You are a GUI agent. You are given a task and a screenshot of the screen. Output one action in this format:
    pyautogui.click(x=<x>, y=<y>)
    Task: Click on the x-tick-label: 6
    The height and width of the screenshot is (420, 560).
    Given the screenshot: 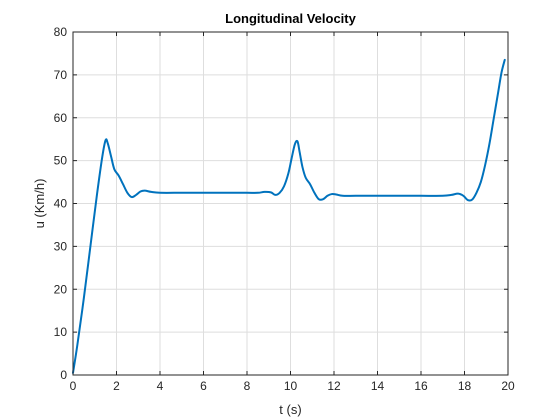 What is the action you would take?
    pyautogui.click(x=203, y=386)
    